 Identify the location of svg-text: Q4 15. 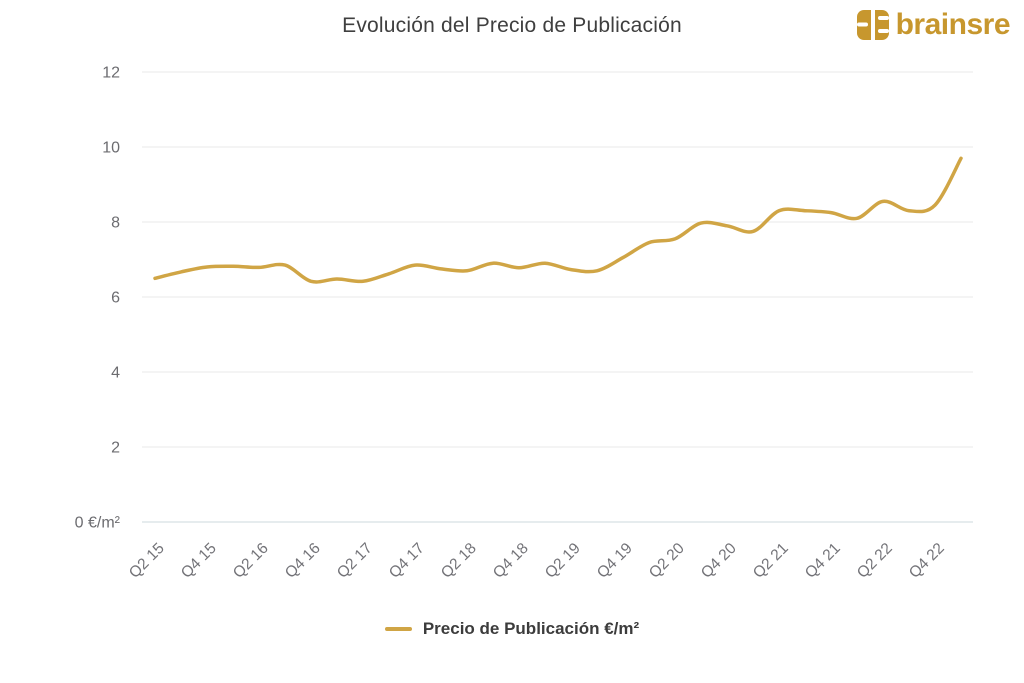
(199, 561).